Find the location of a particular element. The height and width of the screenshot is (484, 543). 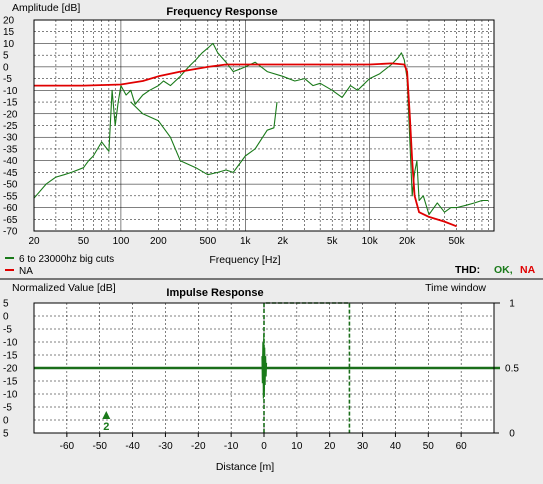

ir-left-tick-labels: 5 0 -5 -10 -15 -20 -15 -10 -5 0 5 is located at coordinates (10, 369).